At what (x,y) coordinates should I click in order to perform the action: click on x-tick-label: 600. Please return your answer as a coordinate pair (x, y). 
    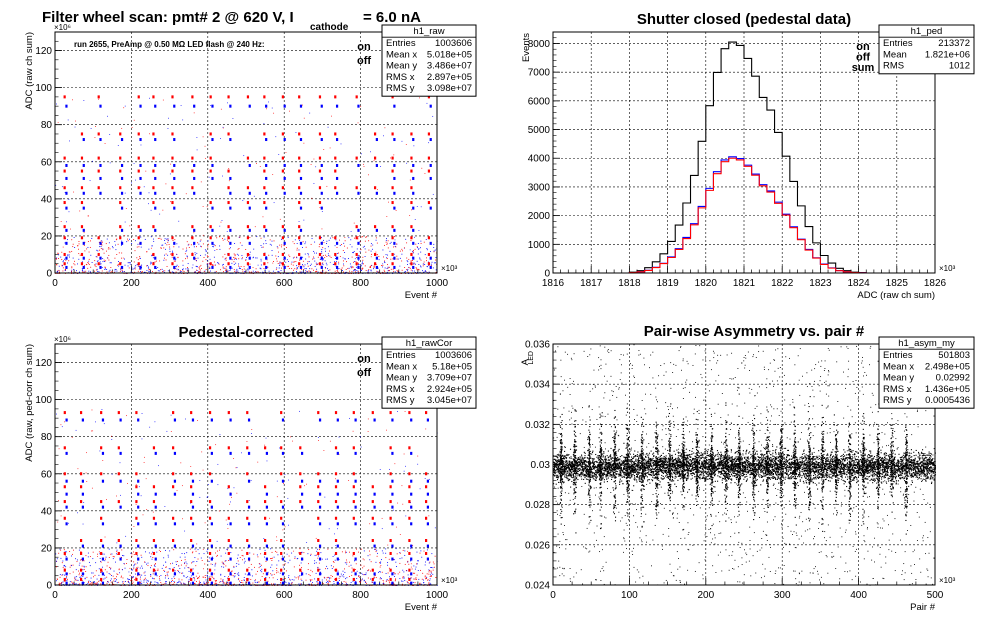
    Looking at the image, I should click on (284, 283).